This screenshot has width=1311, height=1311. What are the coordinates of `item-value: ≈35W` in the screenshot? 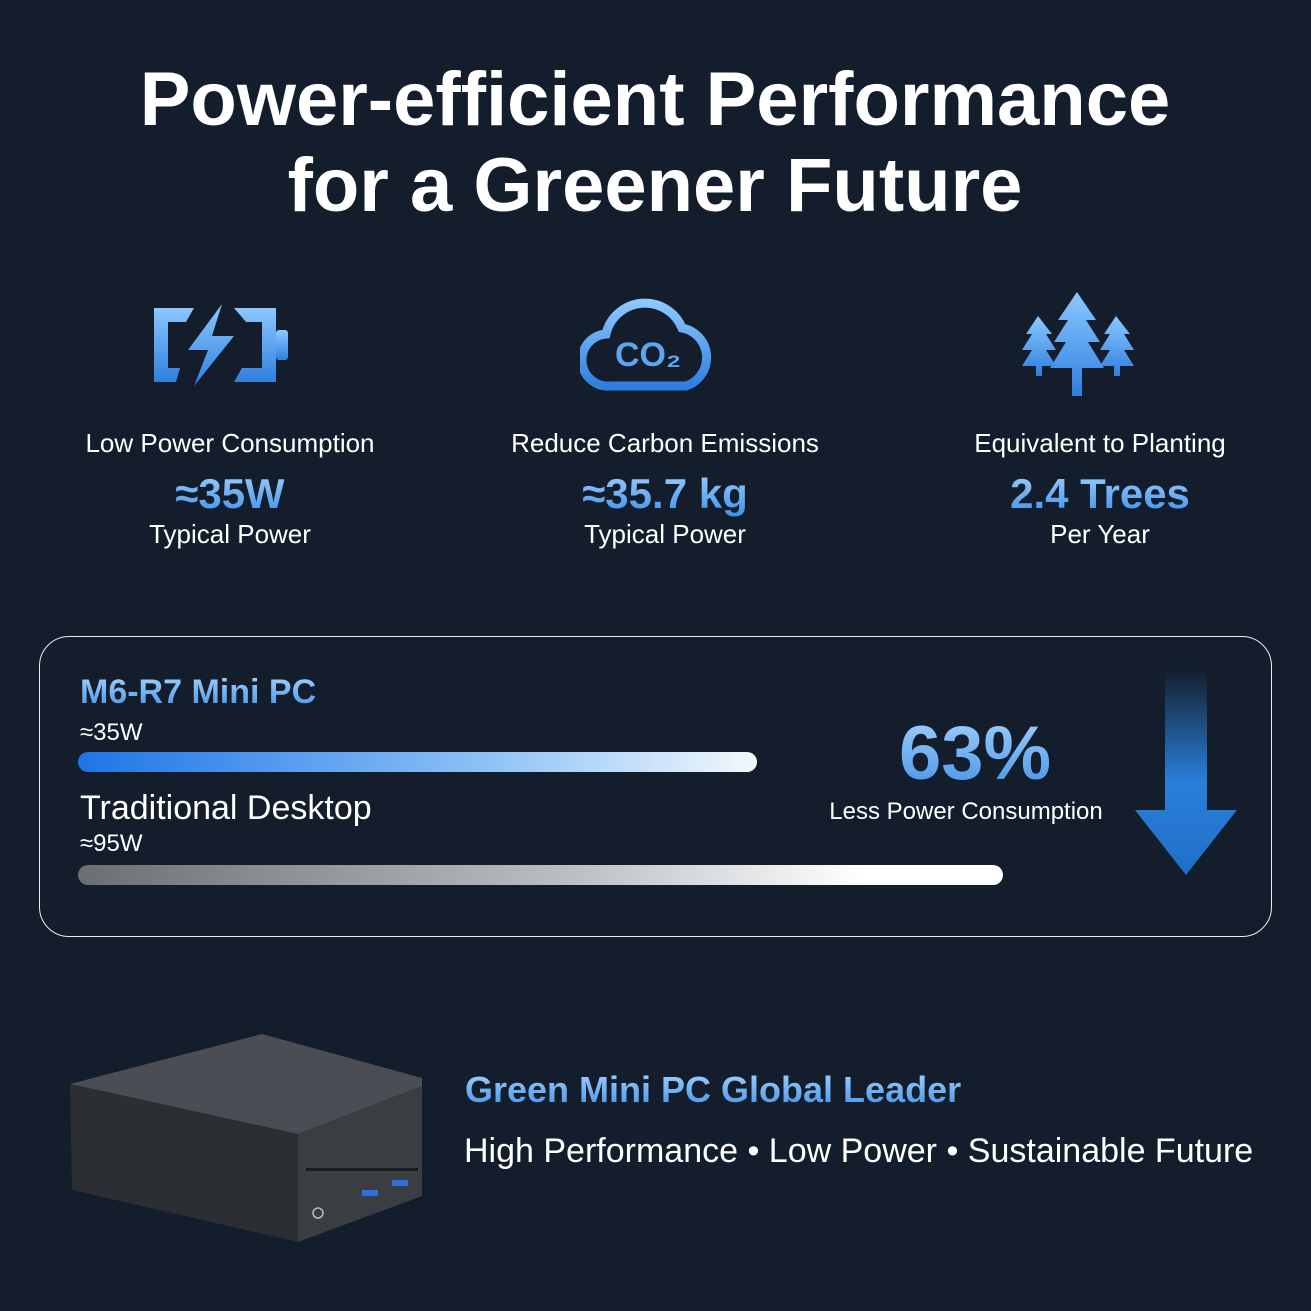 It's located at (111, 732).